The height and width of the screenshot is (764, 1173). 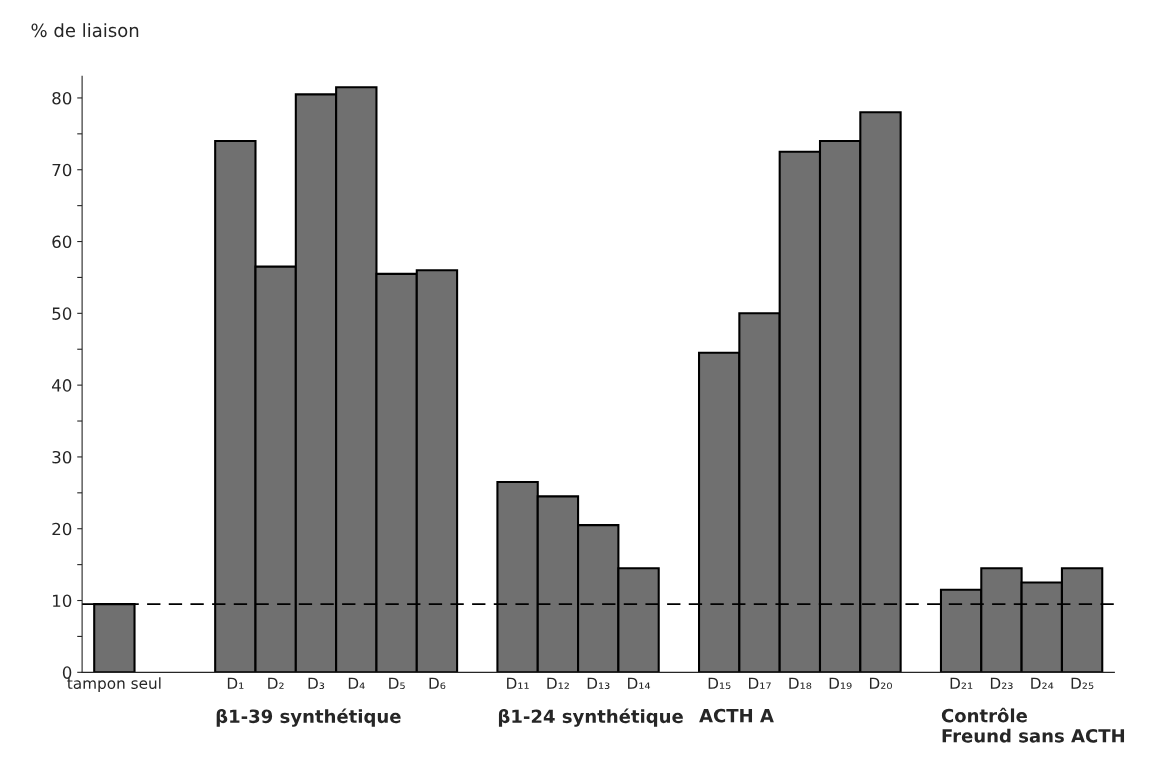 What do you see at coordinates (62, 98) in the screenshot?
I see `y-tick-label: 80` at bounding box center [62, 98].